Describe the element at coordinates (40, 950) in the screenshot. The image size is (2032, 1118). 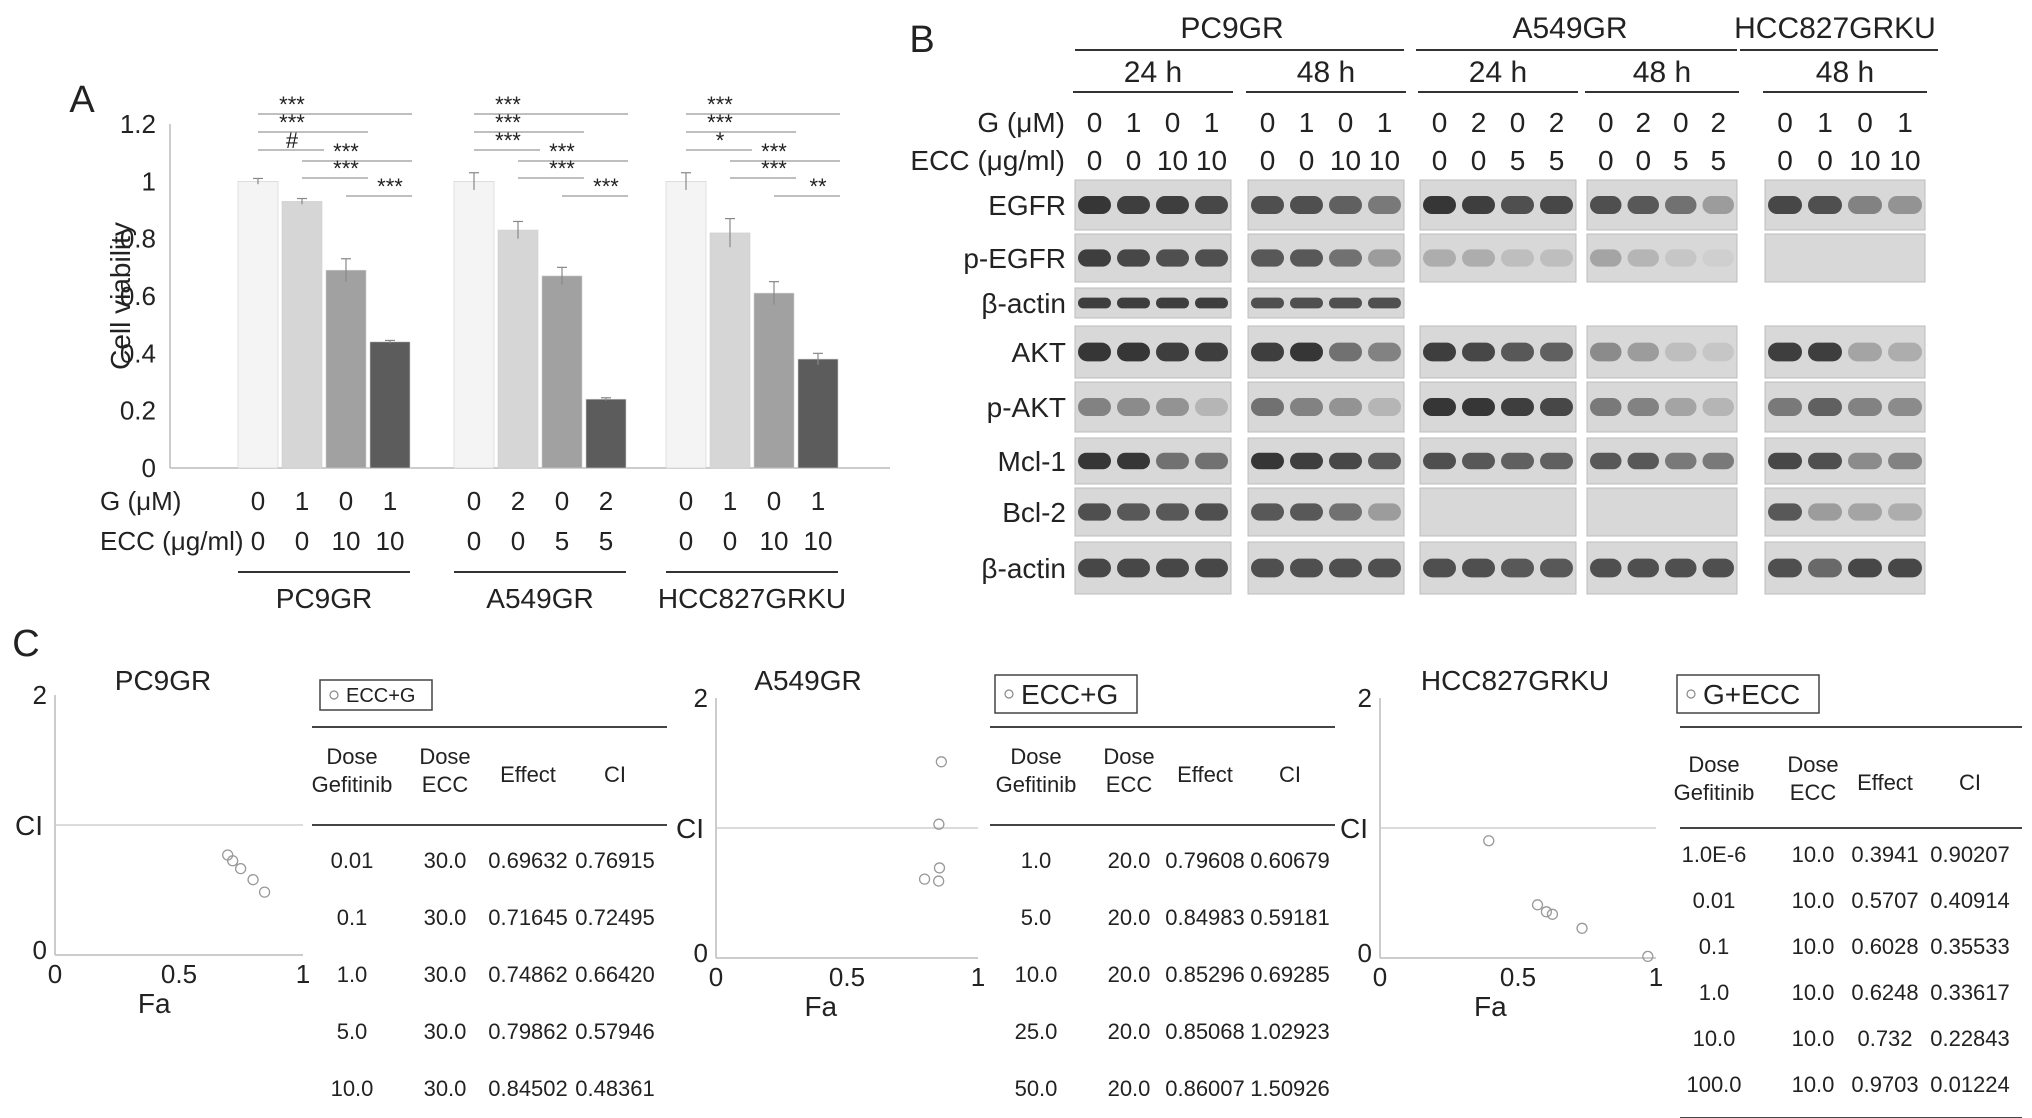
I see `ci-y-tick: 0` at that location.